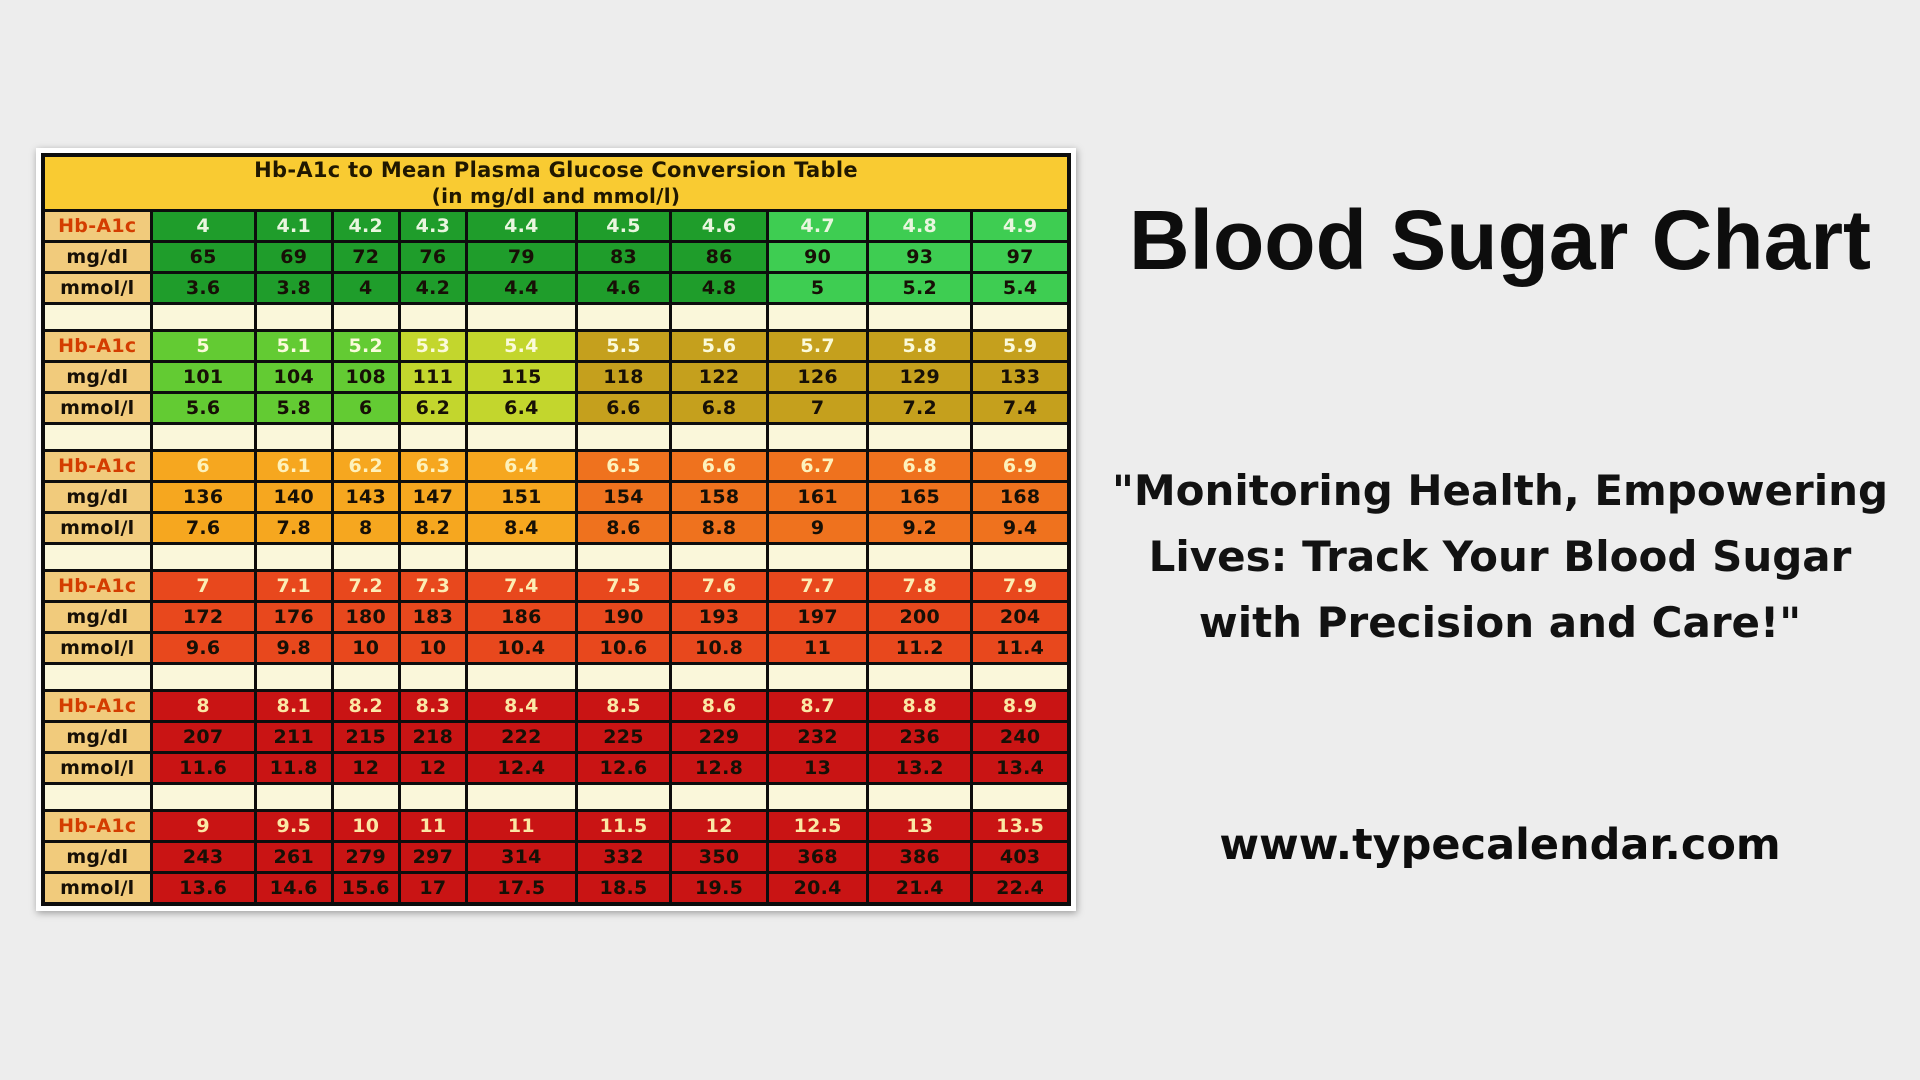  I want to click on website-url: www.typecalendar.com, so click(1500, 845).